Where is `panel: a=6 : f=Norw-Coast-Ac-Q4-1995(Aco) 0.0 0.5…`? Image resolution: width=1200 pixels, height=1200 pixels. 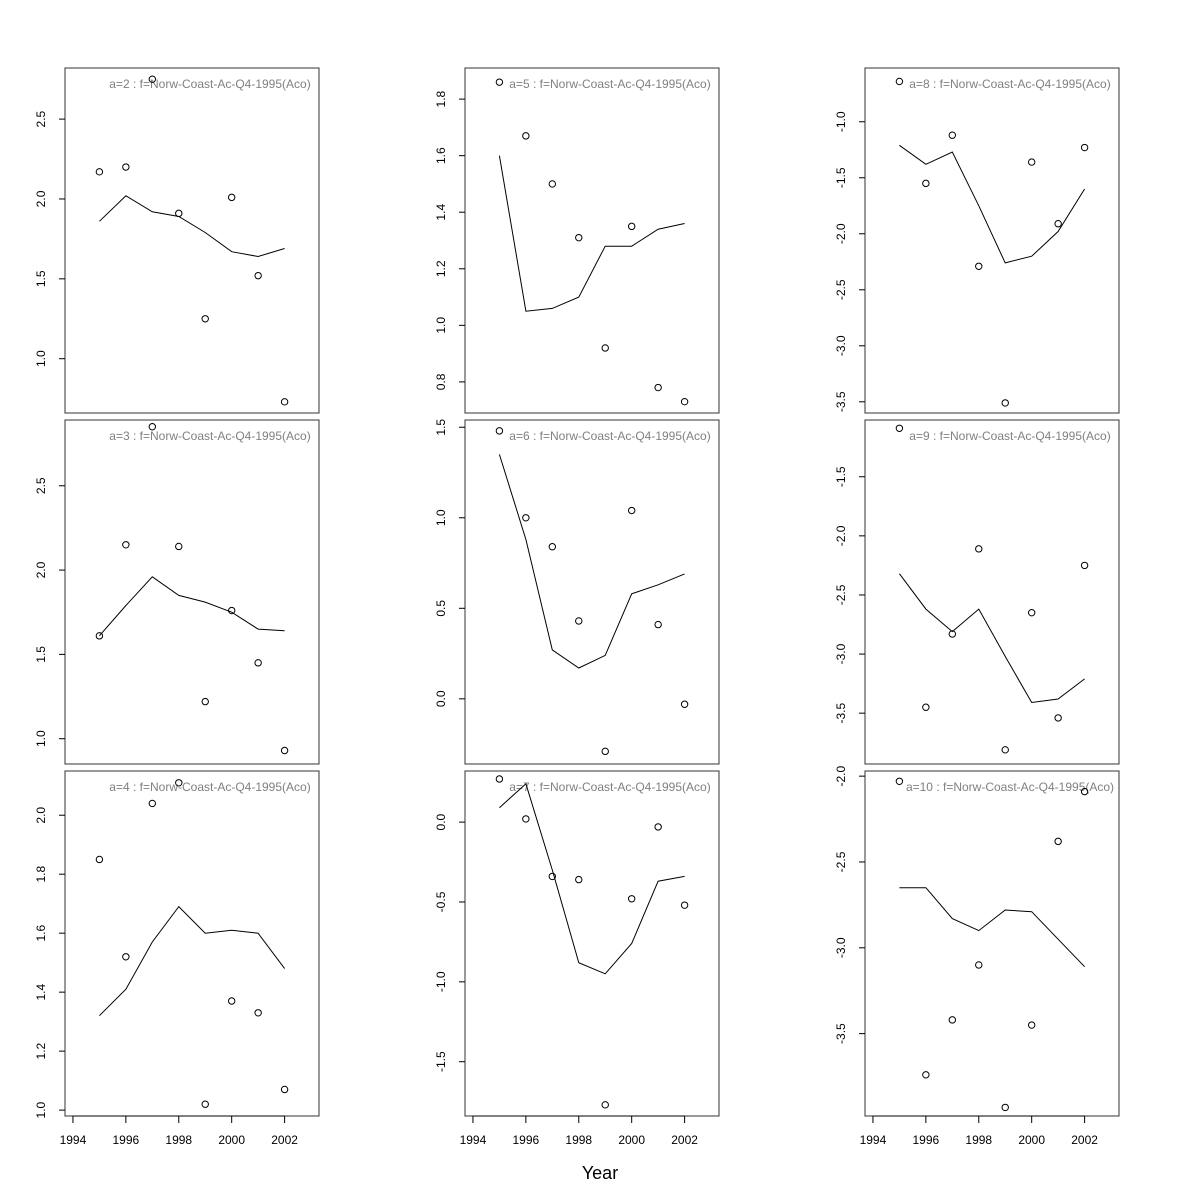
panel: a=6 : f=Norw-Coast-Ac-Q4-1995(Aco) 0.0 0.5… is located at coordinates (577, 592).